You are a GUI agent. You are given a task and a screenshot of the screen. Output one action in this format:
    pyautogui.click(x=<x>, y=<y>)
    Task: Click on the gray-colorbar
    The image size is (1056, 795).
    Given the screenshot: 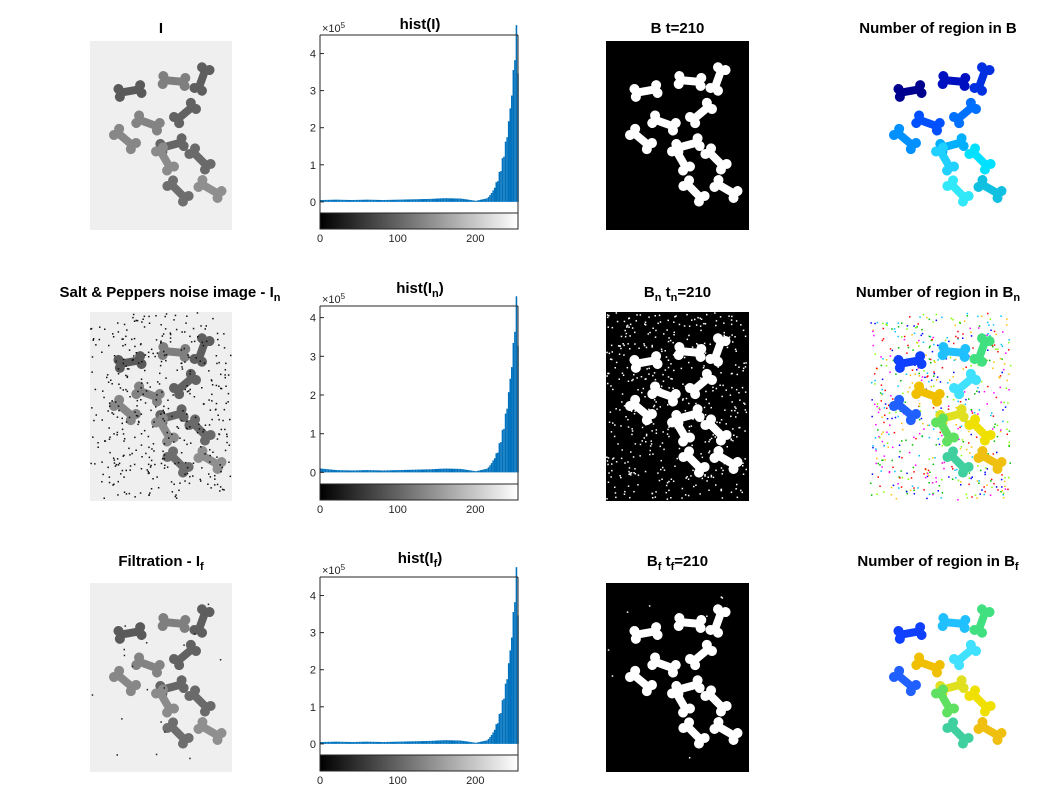 What is the action you would take?
    pyautogui.click(x=419, y=763)
    